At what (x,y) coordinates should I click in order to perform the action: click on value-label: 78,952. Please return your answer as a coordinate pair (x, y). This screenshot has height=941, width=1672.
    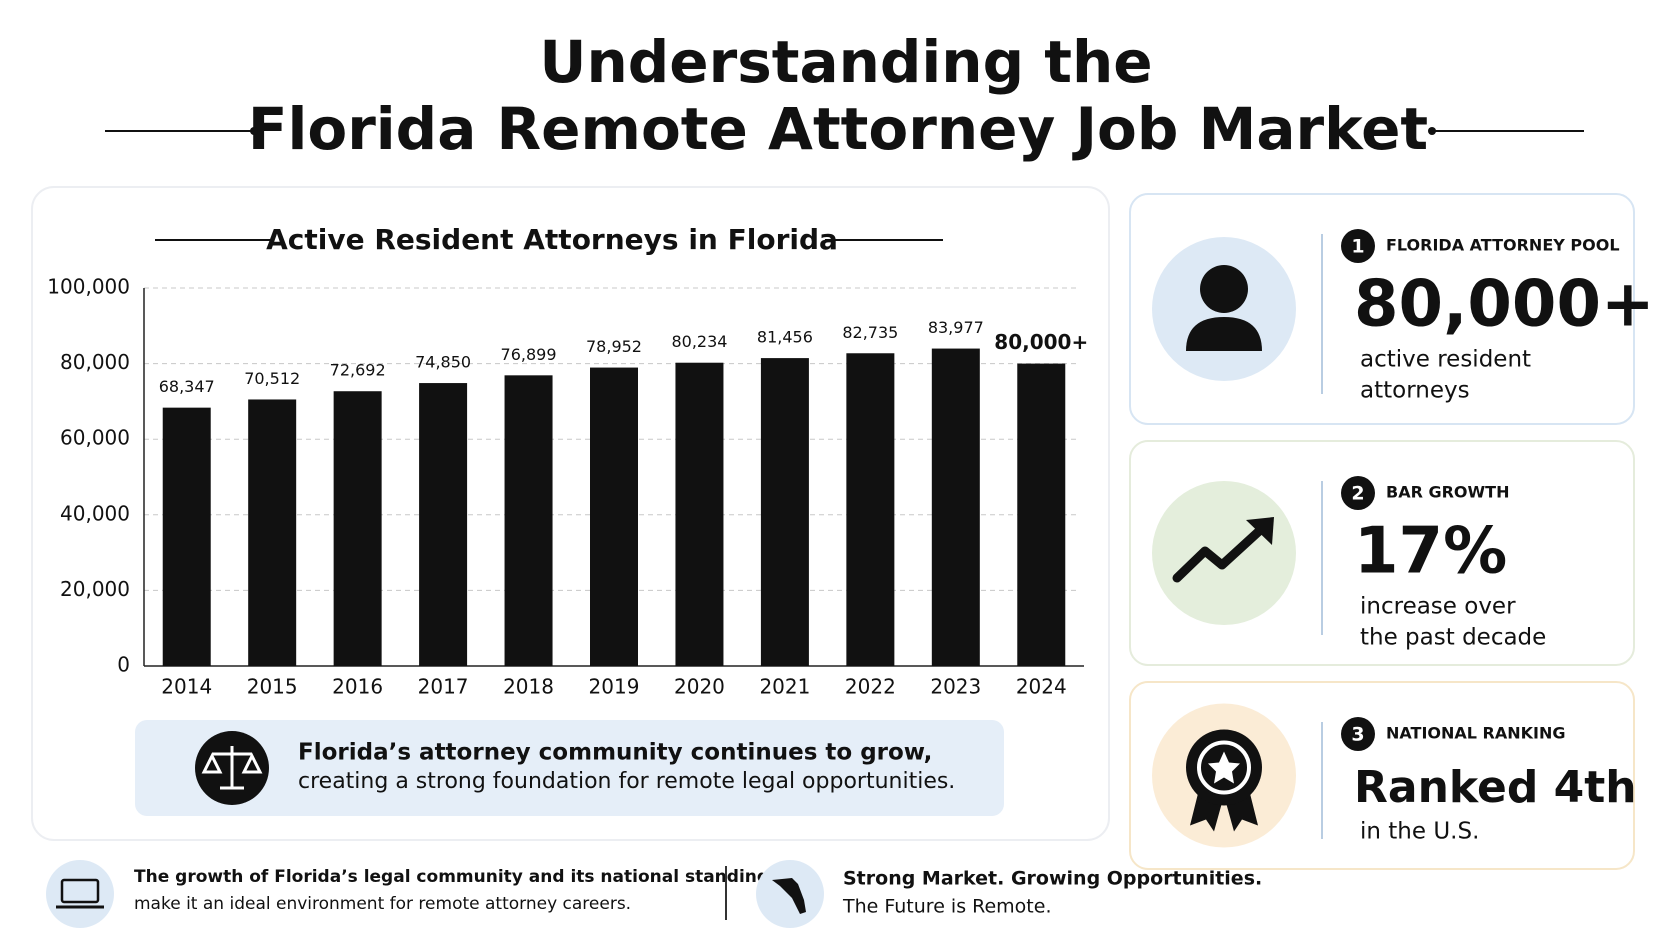
    Looking at the image, I should click on (614, 346).